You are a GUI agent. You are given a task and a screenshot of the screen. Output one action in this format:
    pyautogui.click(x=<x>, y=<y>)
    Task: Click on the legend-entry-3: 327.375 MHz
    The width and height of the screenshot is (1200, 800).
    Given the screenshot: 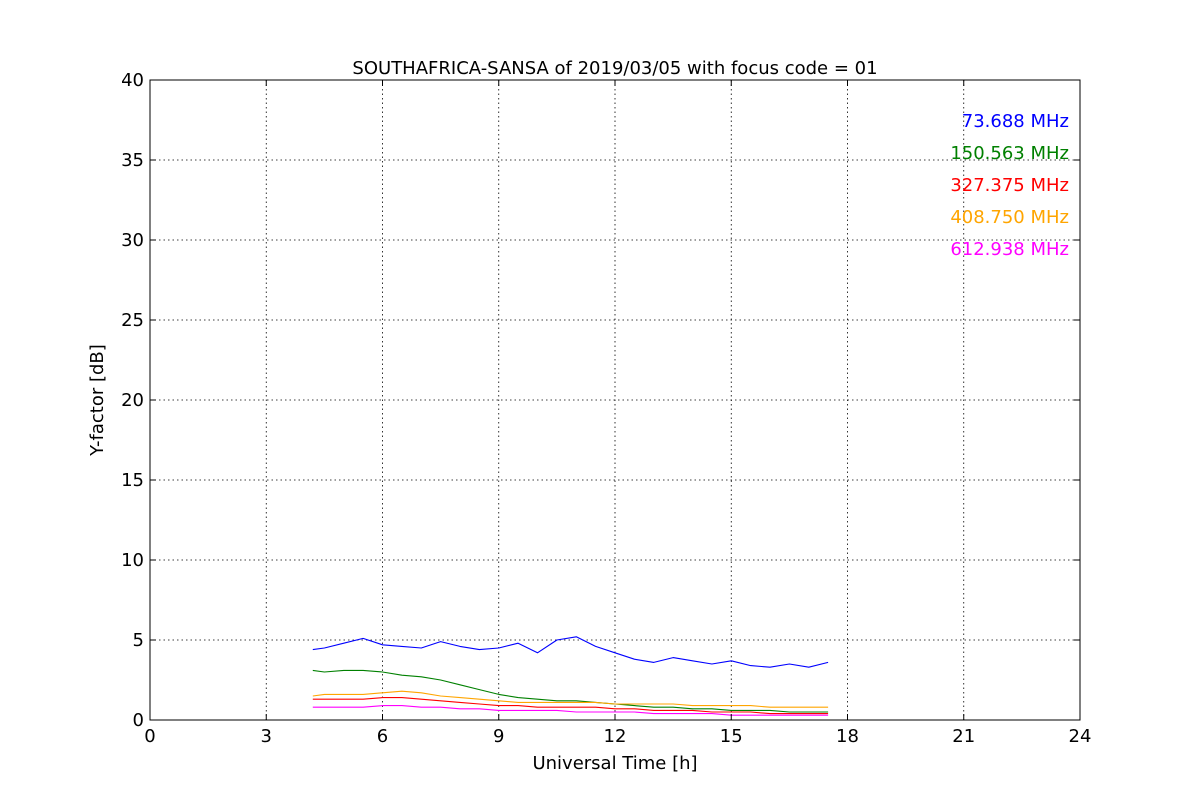 What is the action you would take?
    pyautogui.click(x=1009, y=185)
    